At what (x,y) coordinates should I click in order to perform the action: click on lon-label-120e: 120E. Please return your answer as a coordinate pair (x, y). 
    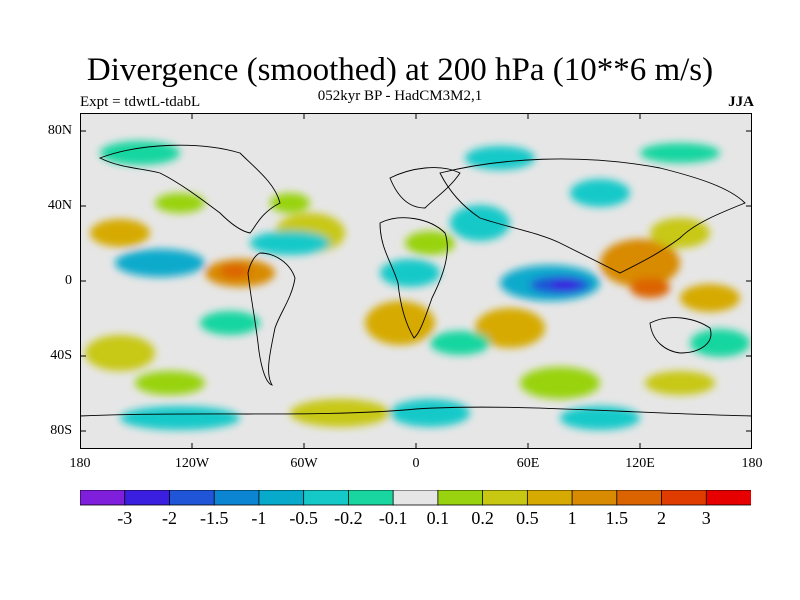
    Looking at the image, I should click on (640, 463).